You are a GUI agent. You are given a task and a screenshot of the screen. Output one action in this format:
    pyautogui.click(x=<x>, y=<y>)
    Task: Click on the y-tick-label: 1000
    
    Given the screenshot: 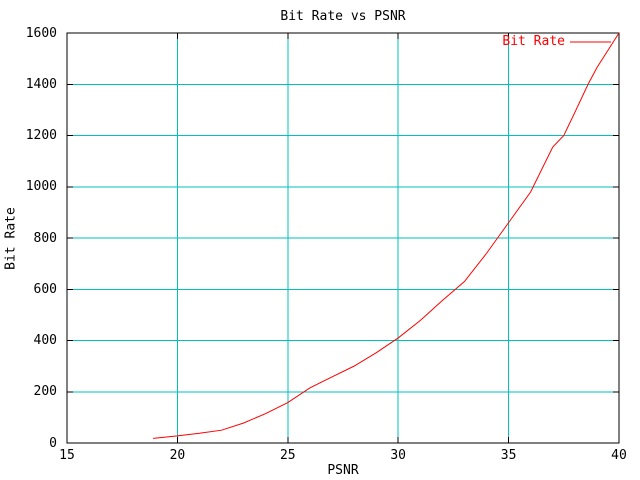 What is the action you would take?
    pyautogui.click(x=41, y=187)
    